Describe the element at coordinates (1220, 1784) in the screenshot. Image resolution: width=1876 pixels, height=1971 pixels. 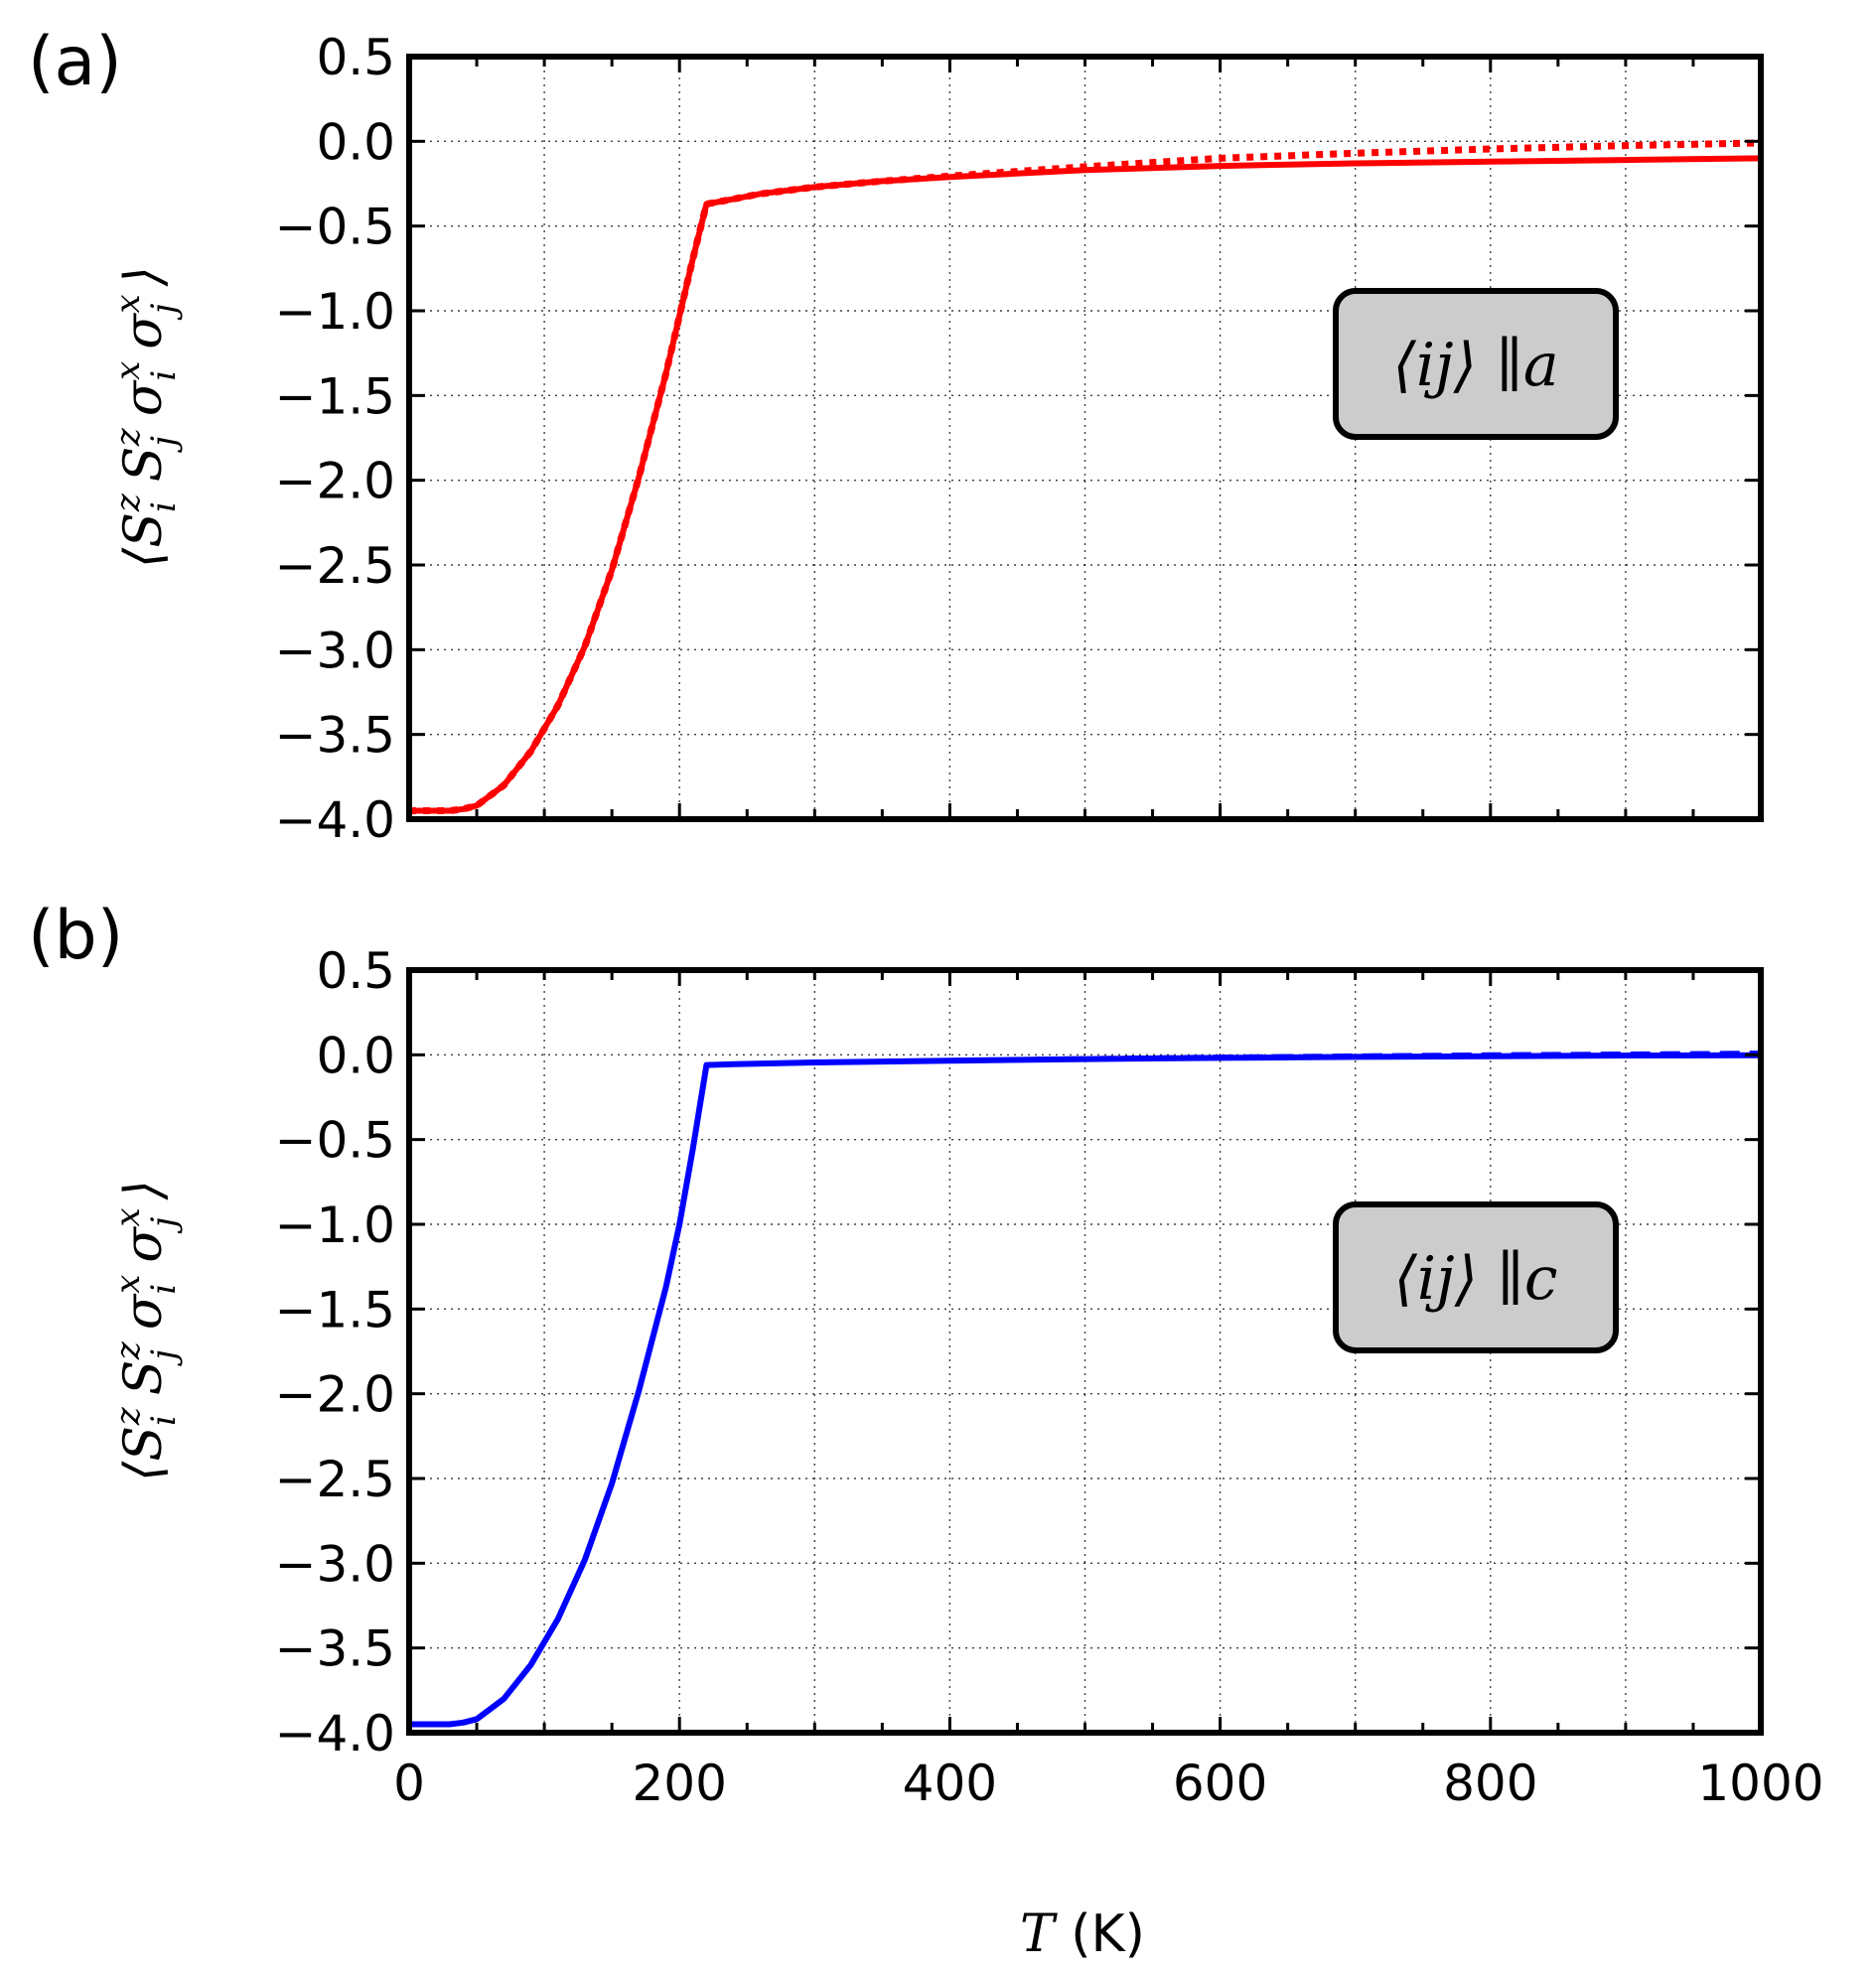
I see `x-tick-label: 600` at that location.